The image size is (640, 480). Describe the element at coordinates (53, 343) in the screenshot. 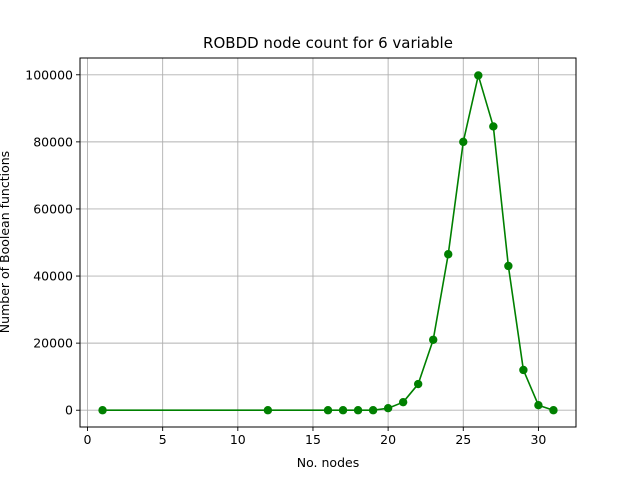

I see `y-tick-label: 20000` at that location.